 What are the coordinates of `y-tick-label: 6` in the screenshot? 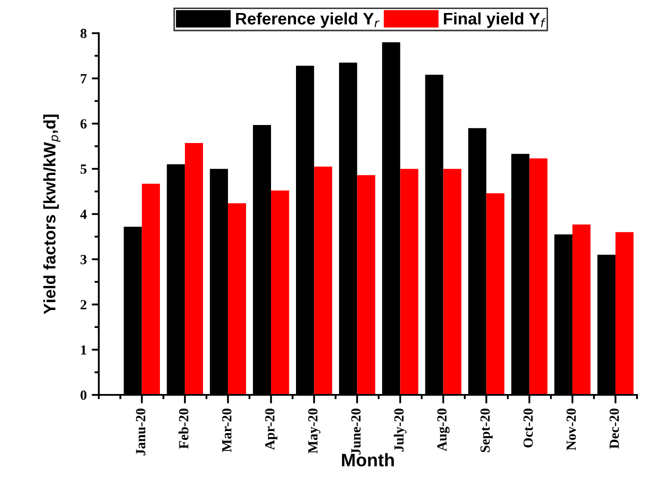 It's located at (83, 124).